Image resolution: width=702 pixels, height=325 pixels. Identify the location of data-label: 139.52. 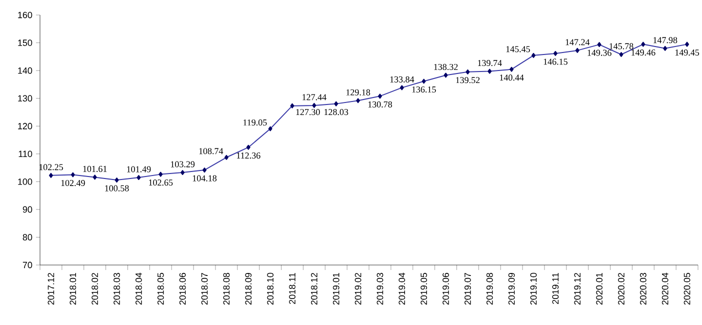
(468, 80).